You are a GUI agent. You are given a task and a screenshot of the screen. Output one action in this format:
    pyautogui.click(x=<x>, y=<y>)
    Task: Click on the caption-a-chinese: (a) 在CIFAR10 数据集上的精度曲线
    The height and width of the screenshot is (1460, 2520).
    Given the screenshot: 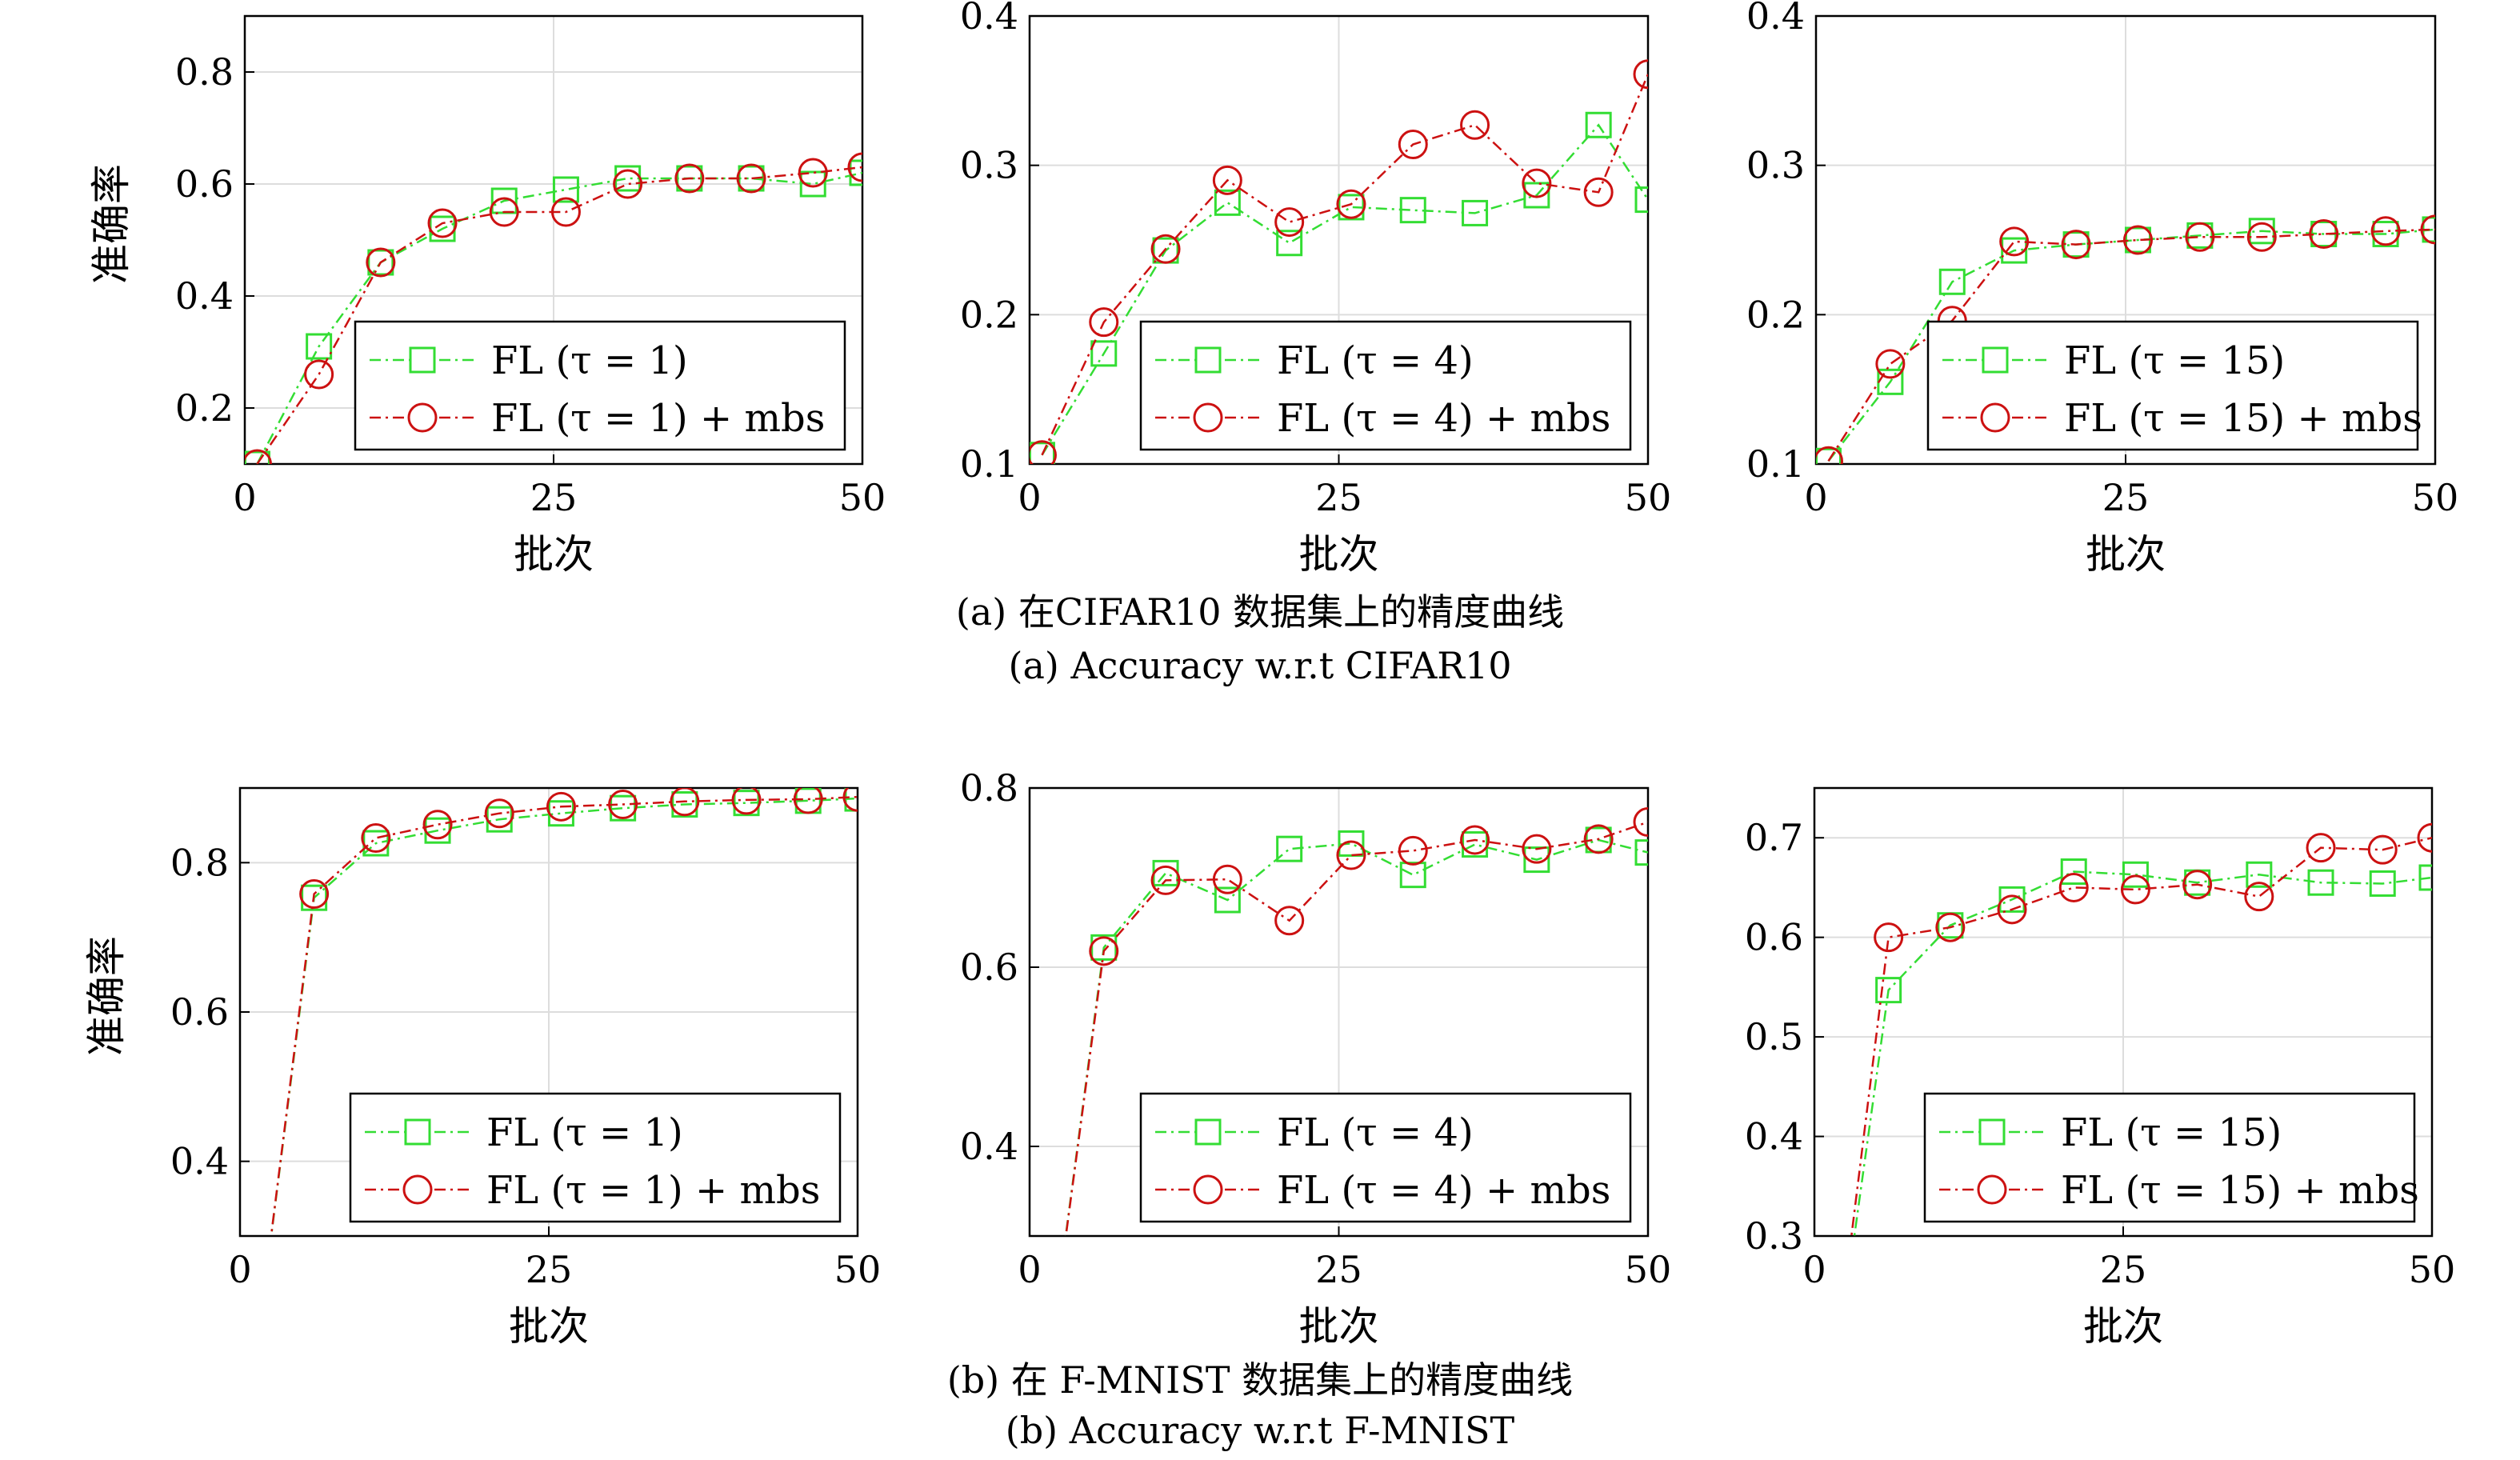 What is the action you would take?
    pyautogui.click(x=1260, y=612)
    